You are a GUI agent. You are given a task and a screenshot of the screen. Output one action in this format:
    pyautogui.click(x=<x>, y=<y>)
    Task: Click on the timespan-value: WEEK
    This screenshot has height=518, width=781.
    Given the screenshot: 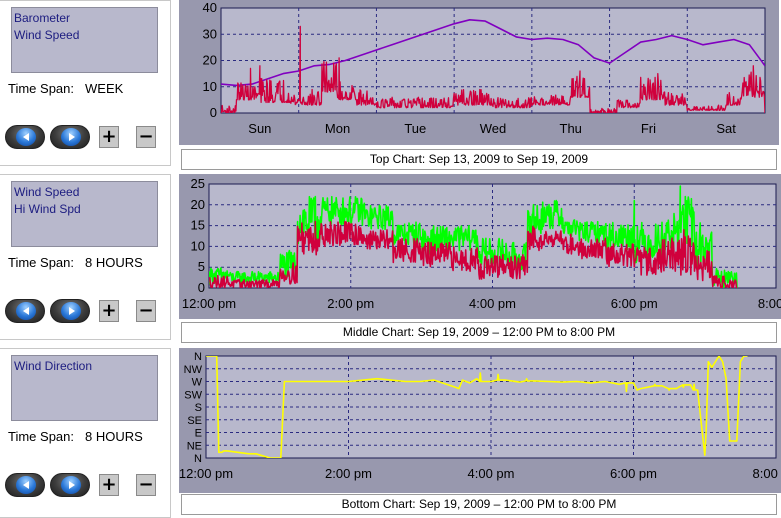 What is the action you would take?
    pyautogui.click(x=104, y=88)
    